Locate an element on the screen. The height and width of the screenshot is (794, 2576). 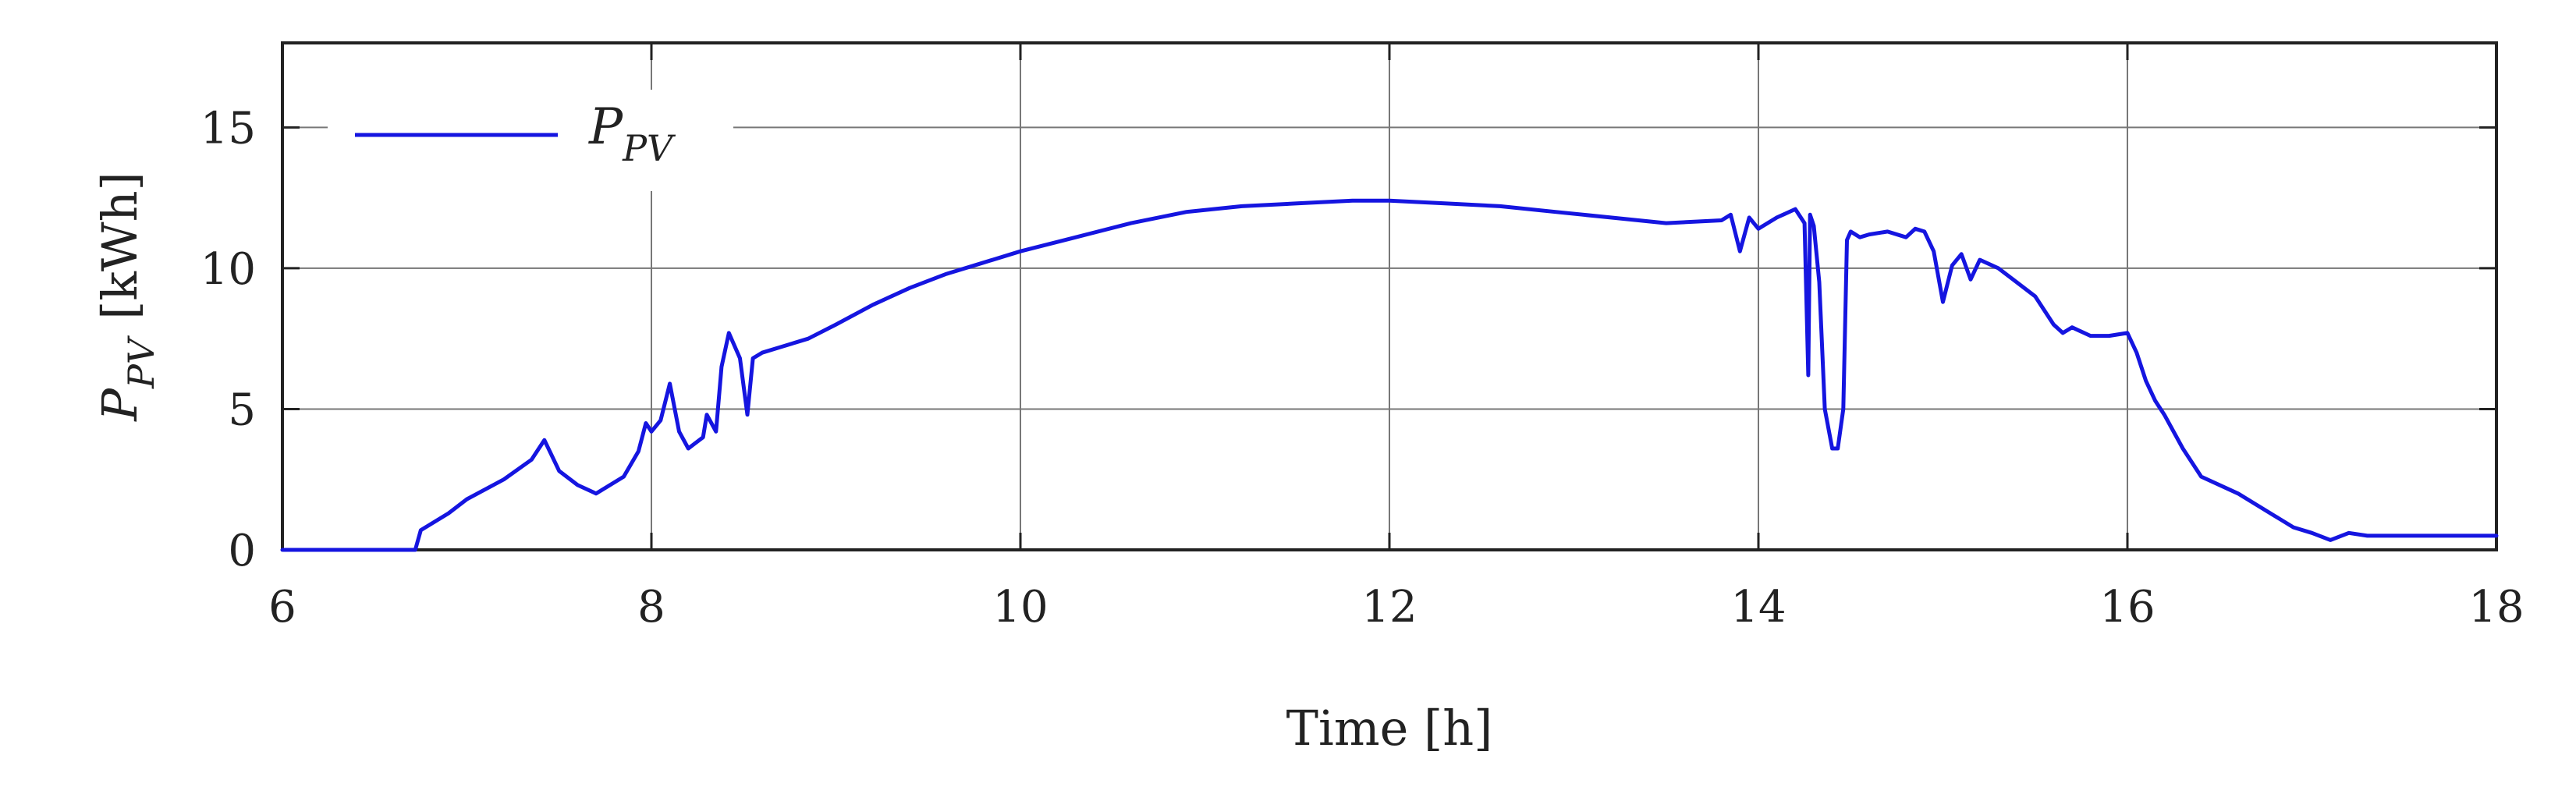
y-tick-label: 15 is located at coordinates (228, 128).